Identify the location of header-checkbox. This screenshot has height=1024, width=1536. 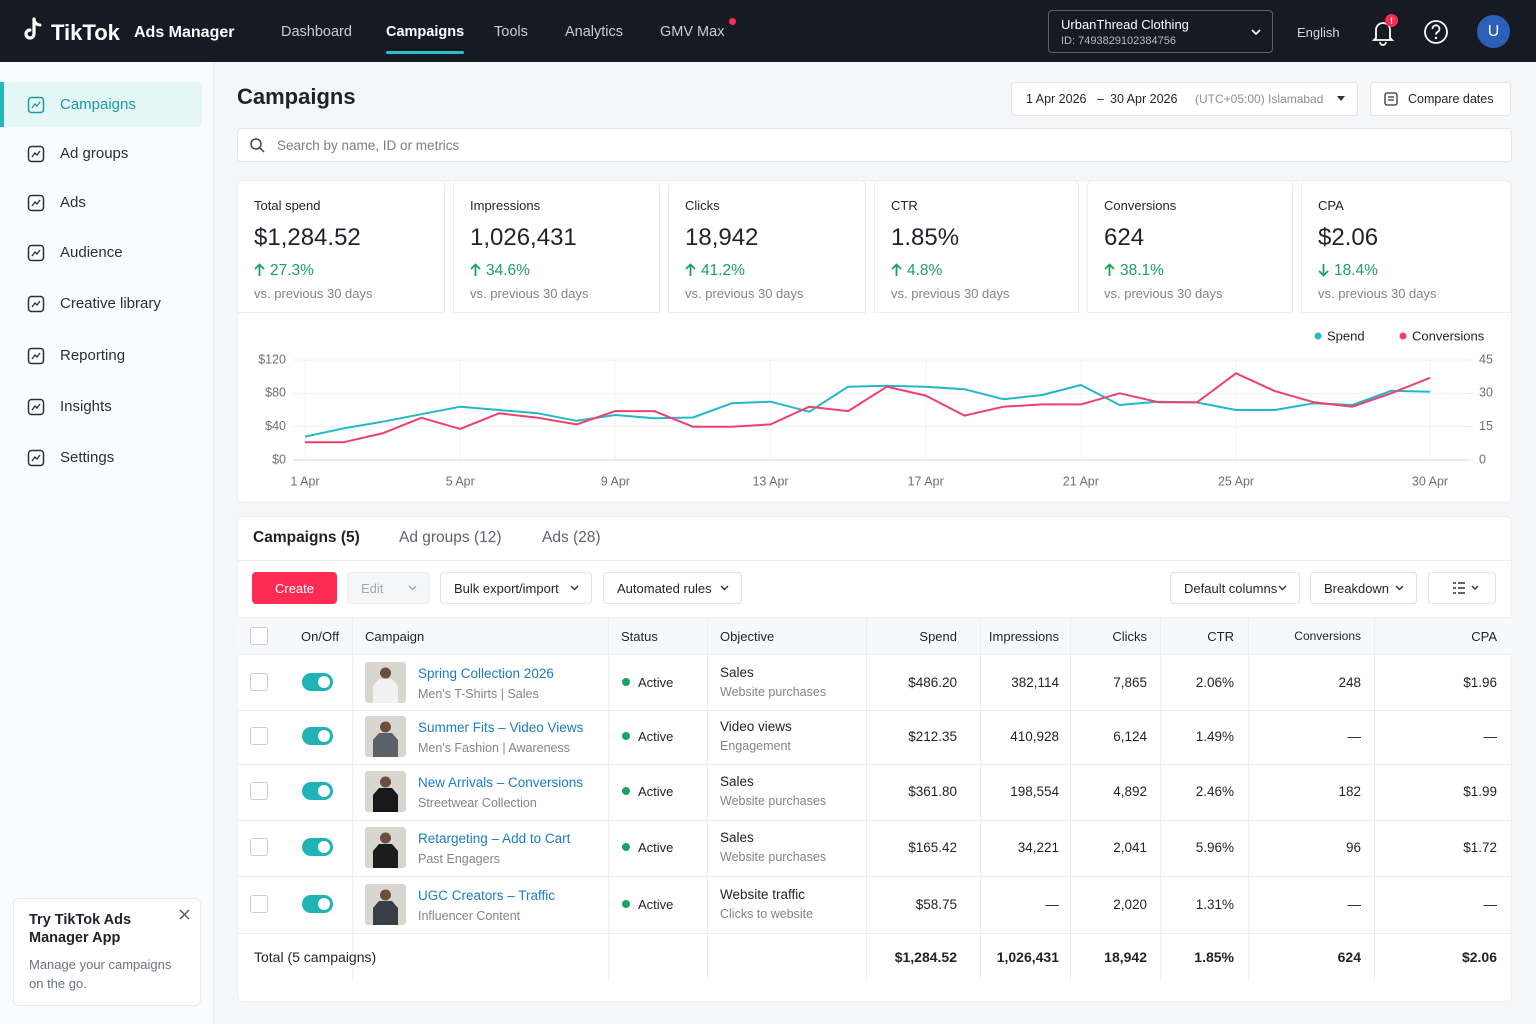
(259, 636).